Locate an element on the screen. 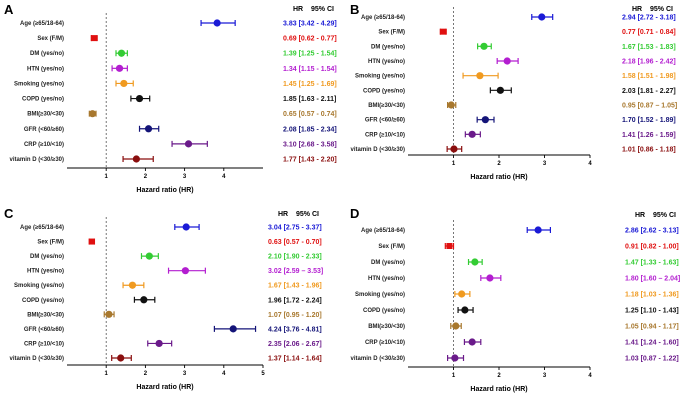  row-label: GFR (<60/≥60) is located at coordinates (44, 130).